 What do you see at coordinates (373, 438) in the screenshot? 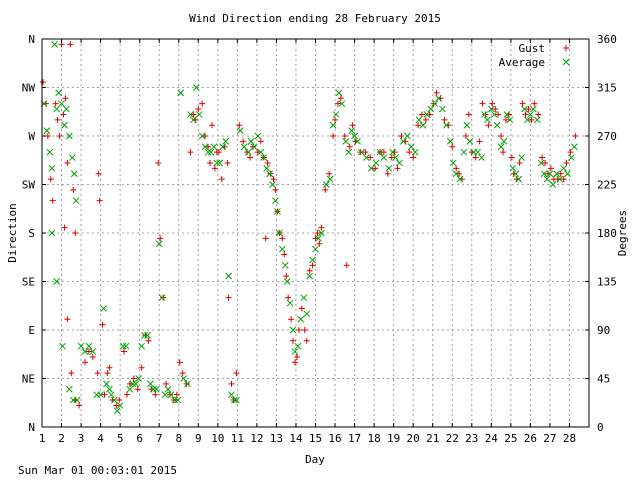
I see `x-tick-label: 18` at bounding box center [373, 438].